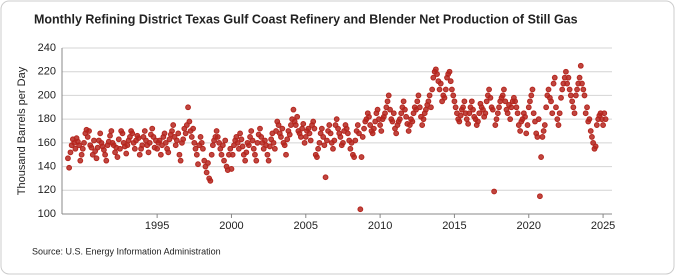  I want to click on x-tick-label: 2015, so click(454, 226).